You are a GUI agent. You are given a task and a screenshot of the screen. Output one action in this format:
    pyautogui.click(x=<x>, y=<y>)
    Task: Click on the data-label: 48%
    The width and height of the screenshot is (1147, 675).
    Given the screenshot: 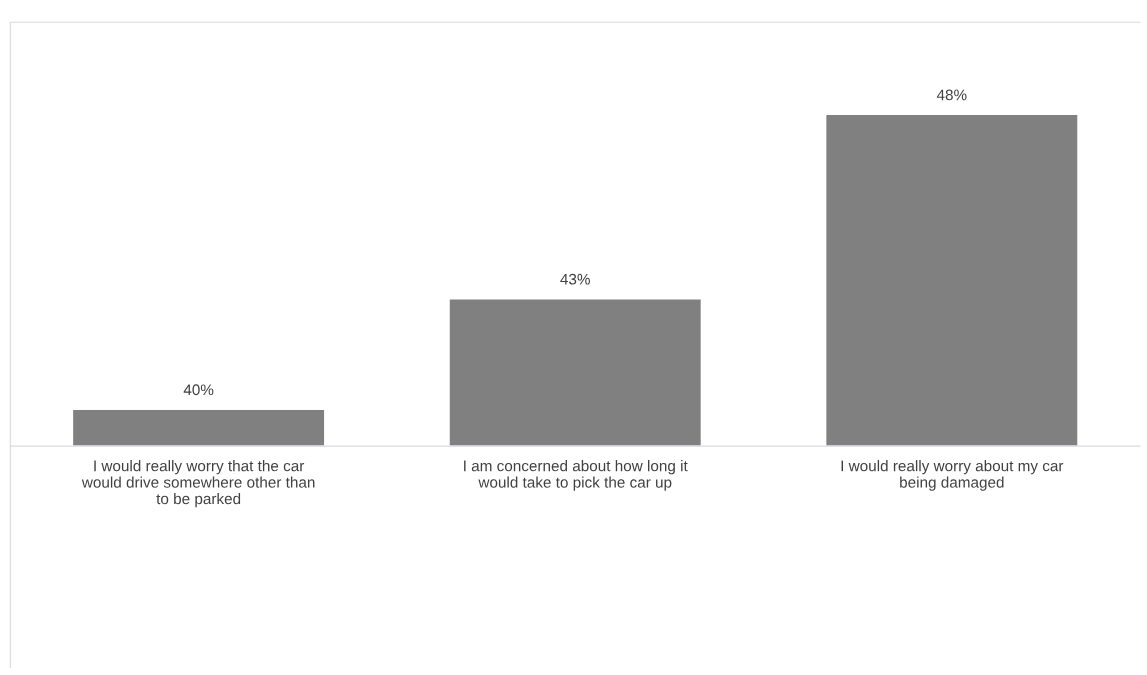 What is the action you would take?
    pyautogui.click(x=951, y=95)
    